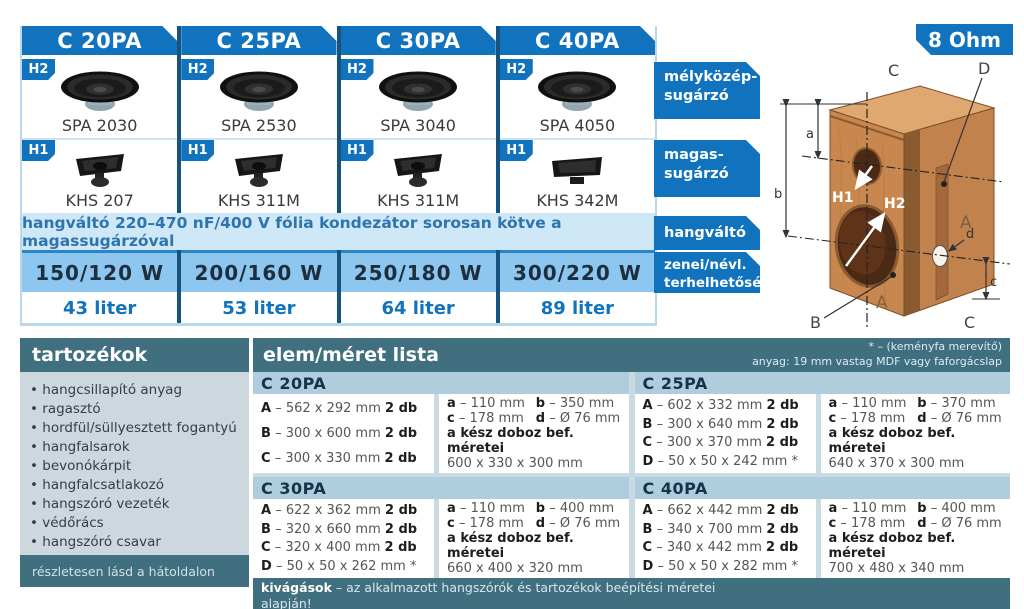 The width and height of the screenshot is (1024, 609). Describe the element at coordinates (38, 69) in the screenshot. I see `h2-badge: H2` at that location.